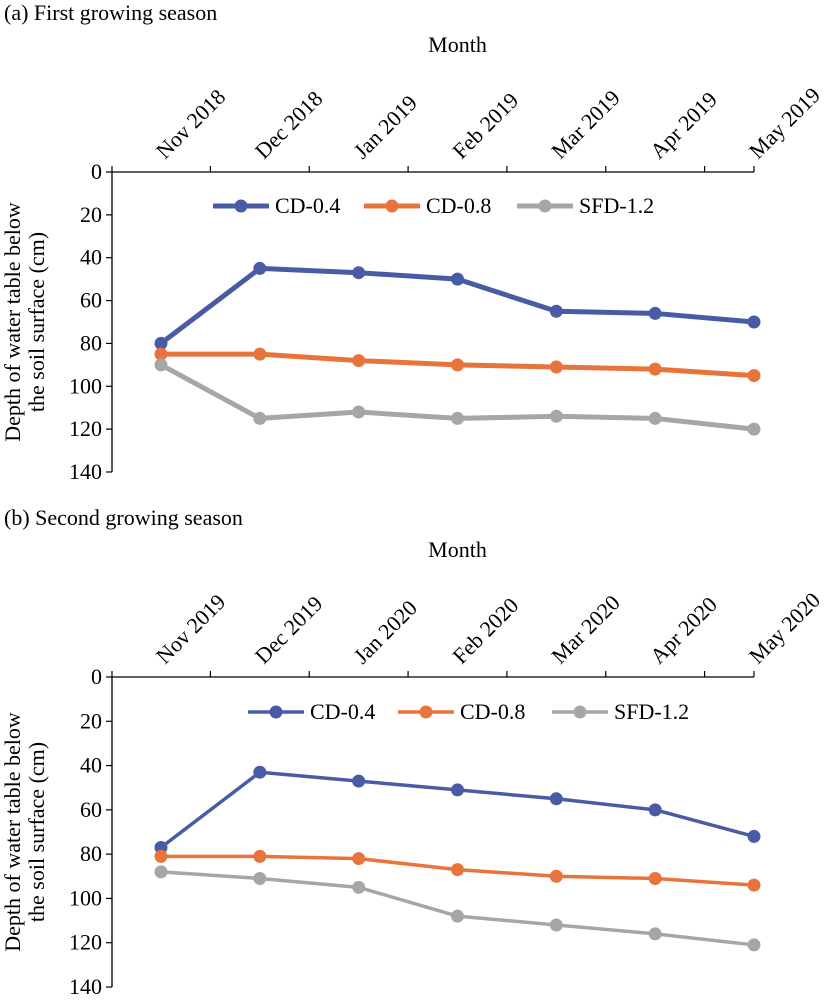 The image size is (825, 1000). I want to click on x-tick-label: Feb 2020, so click(485, 631).